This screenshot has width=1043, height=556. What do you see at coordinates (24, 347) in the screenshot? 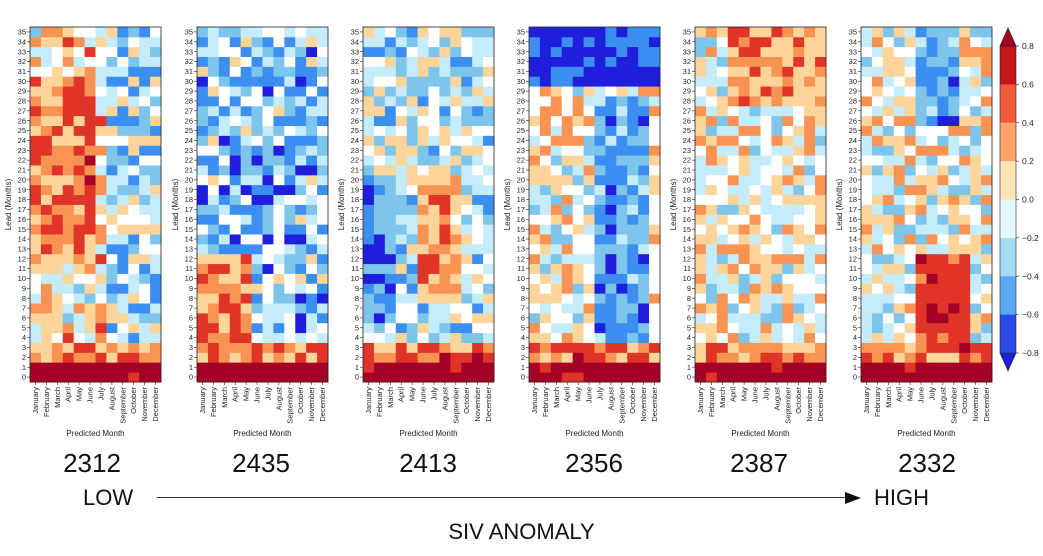
I see `y-tick-label: 3` at bounding box center [24, 347].